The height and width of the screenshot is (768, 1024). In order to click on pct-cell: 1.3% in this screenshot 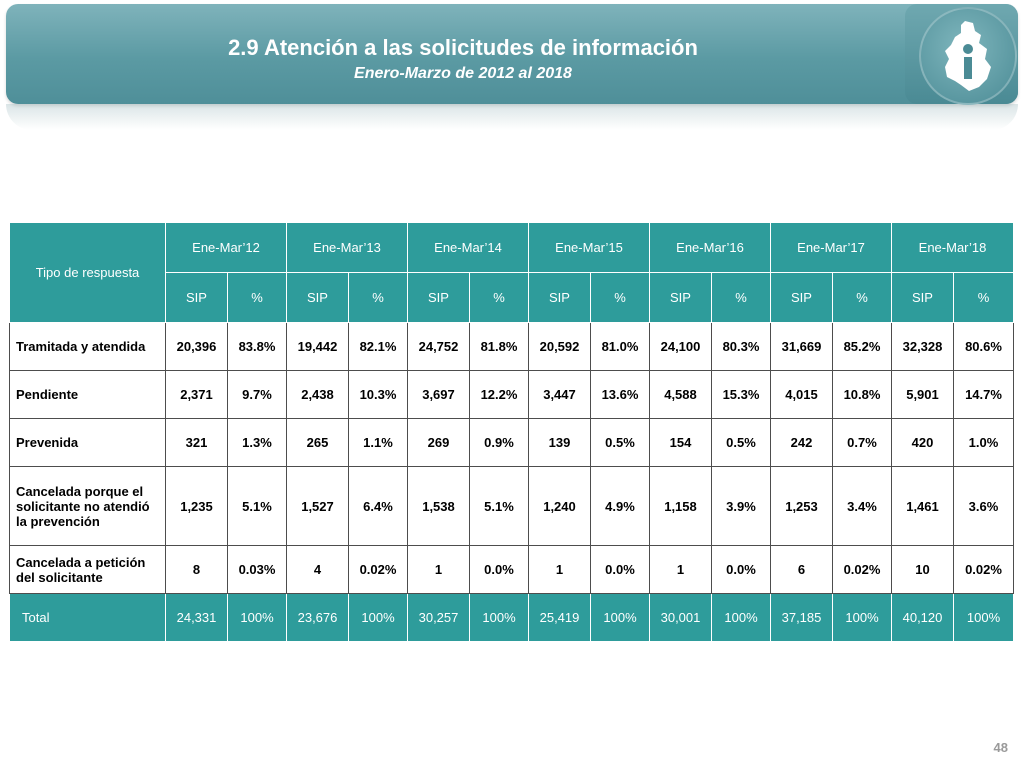, I will do `click(257, 442)`.